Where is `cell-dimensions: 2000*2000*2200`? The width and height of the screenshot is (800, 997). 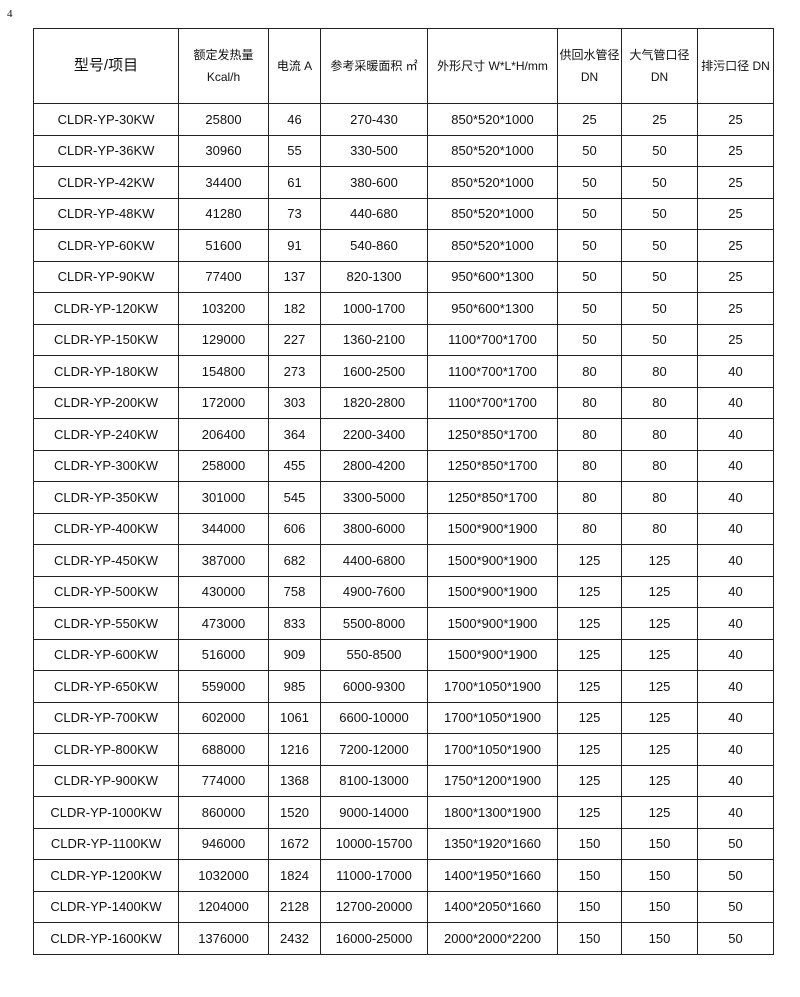
cell-dimensions: 2000*2000*2200 is located at coordinates (492, 938).